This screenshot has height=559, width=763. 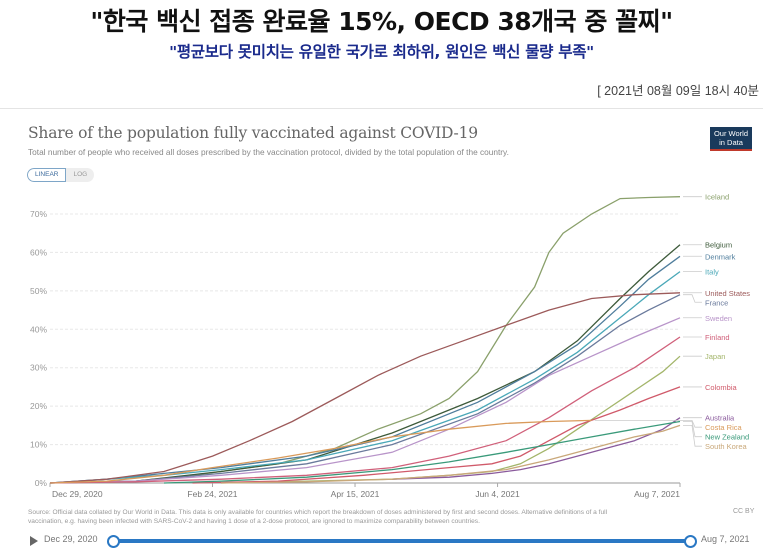 What do you see at coordinates (716, 302) in the screenshot?
I see `legend-label: France` at bounding box center [716, 302].